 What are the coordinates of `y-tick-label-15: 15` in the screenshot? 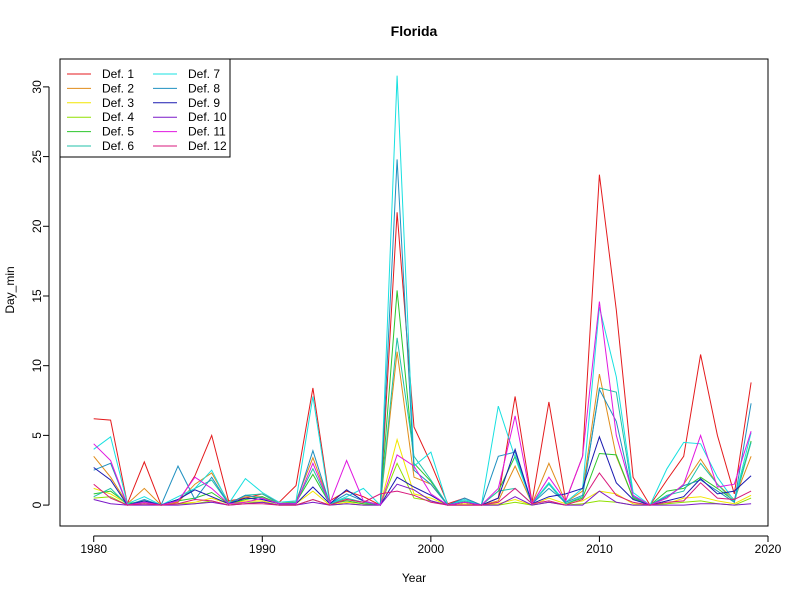 It's located at (37, 296).